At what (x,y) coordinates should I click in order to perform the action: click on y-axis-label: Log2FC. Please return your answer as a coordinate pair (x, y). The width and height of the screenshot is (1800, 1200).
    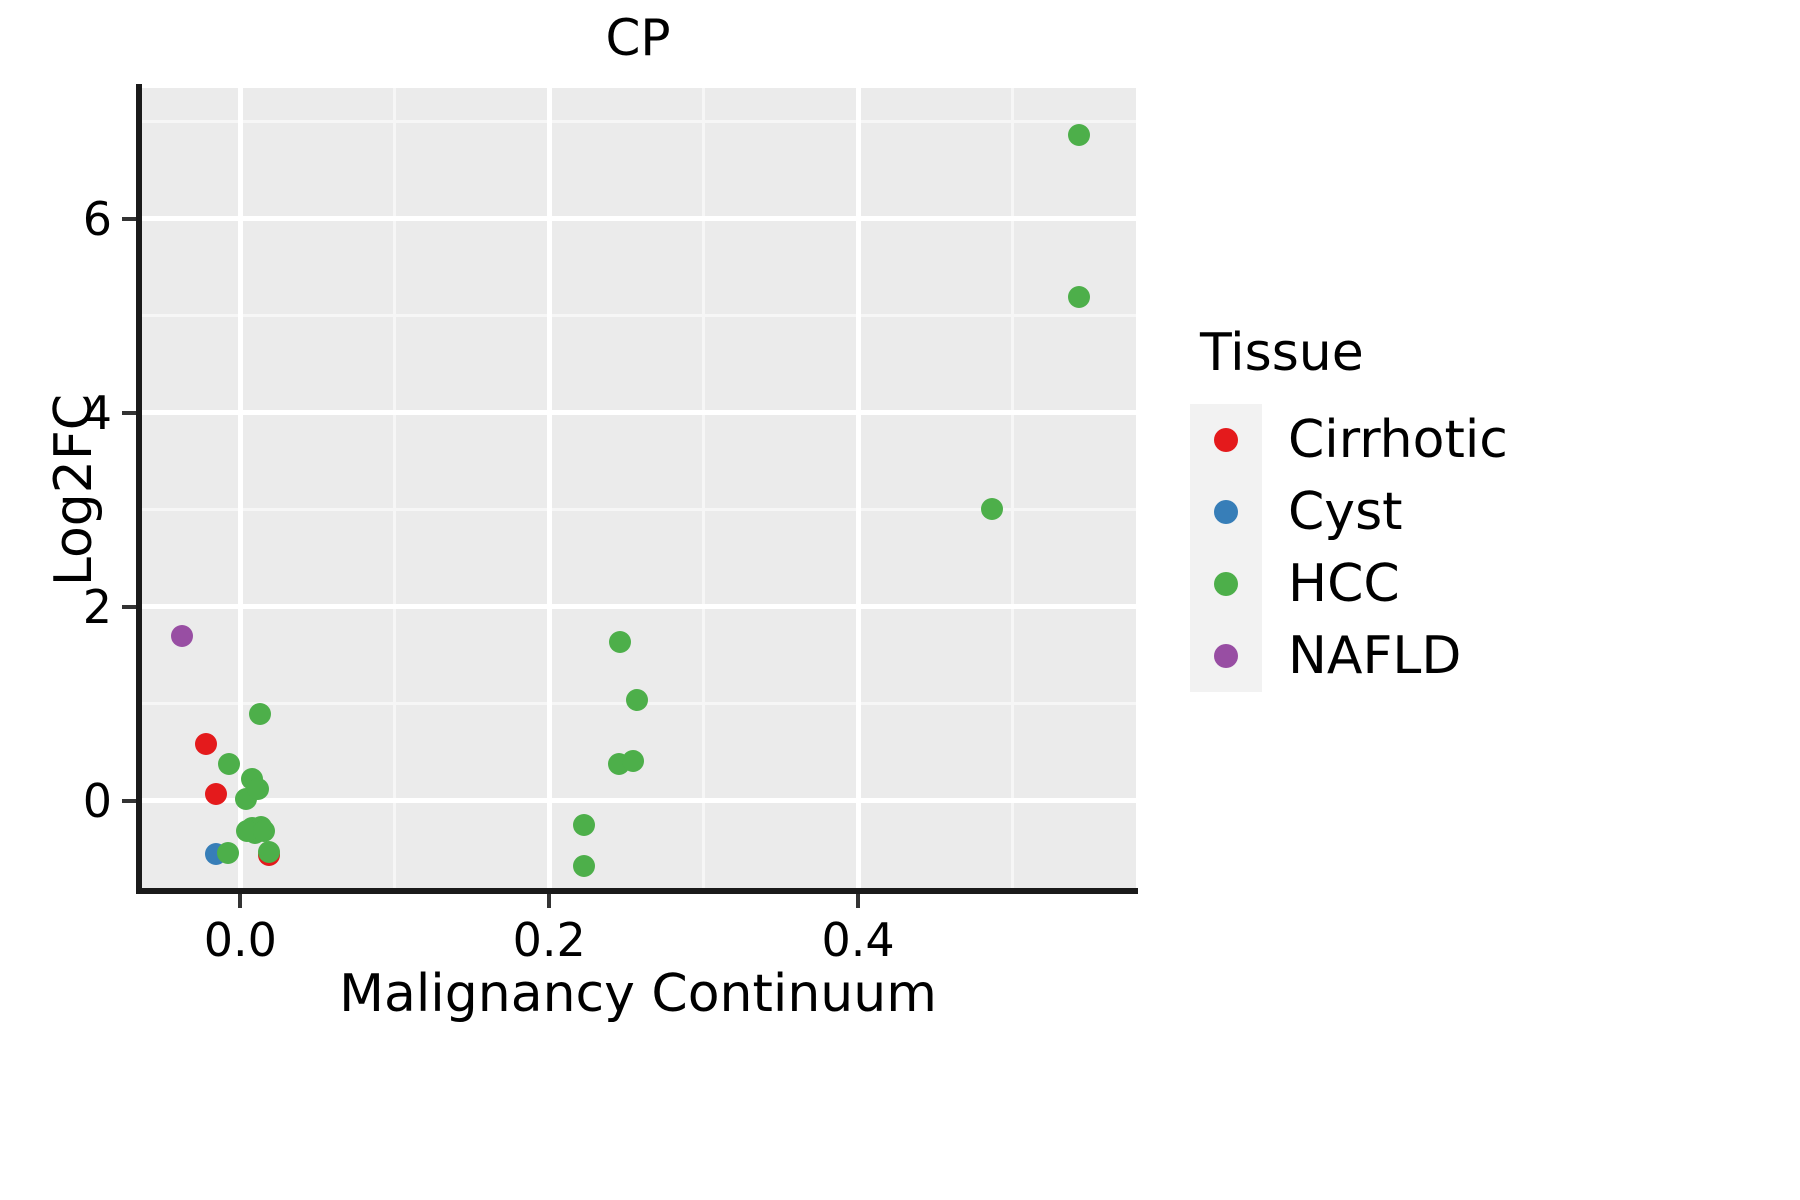
    Looking at the image, I should click on (74, 490).